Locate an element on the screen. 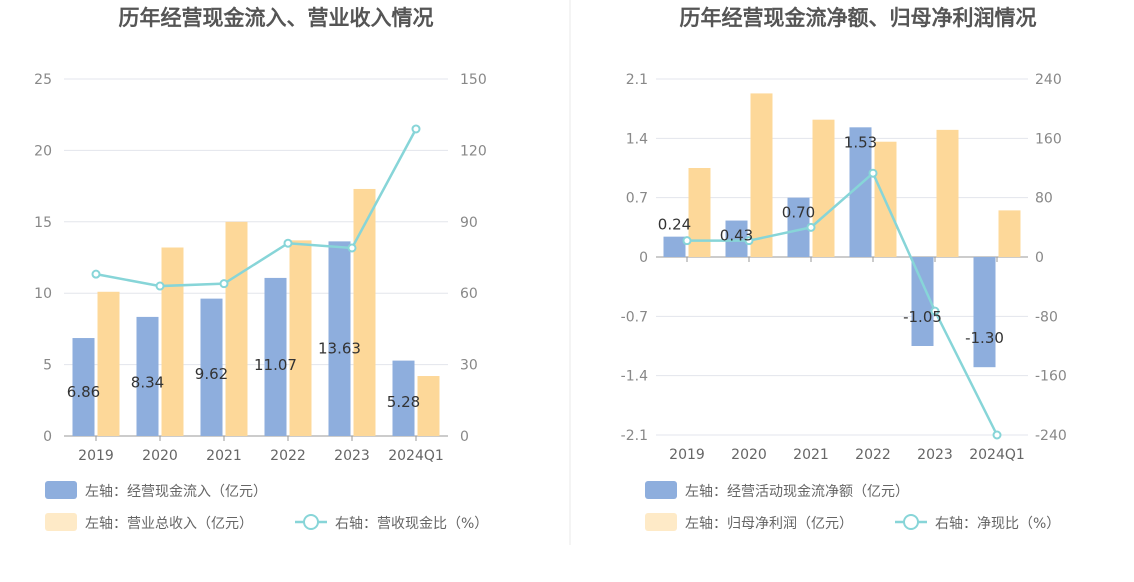  bar-data-label: 1.53 is located at coordinates (860, 142).